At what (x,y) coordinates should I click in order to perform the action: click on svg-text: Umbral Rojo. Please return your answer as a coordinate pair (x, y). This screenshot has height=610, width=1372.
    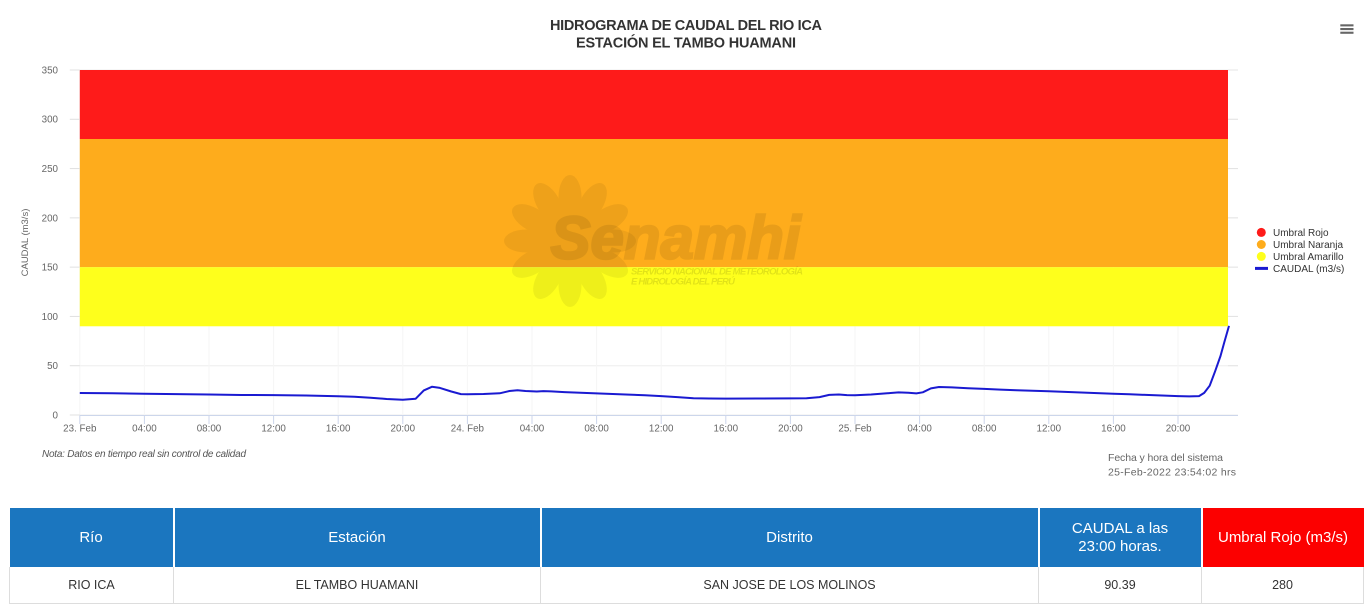
    Looking at the image, I should click on (1301, 233).